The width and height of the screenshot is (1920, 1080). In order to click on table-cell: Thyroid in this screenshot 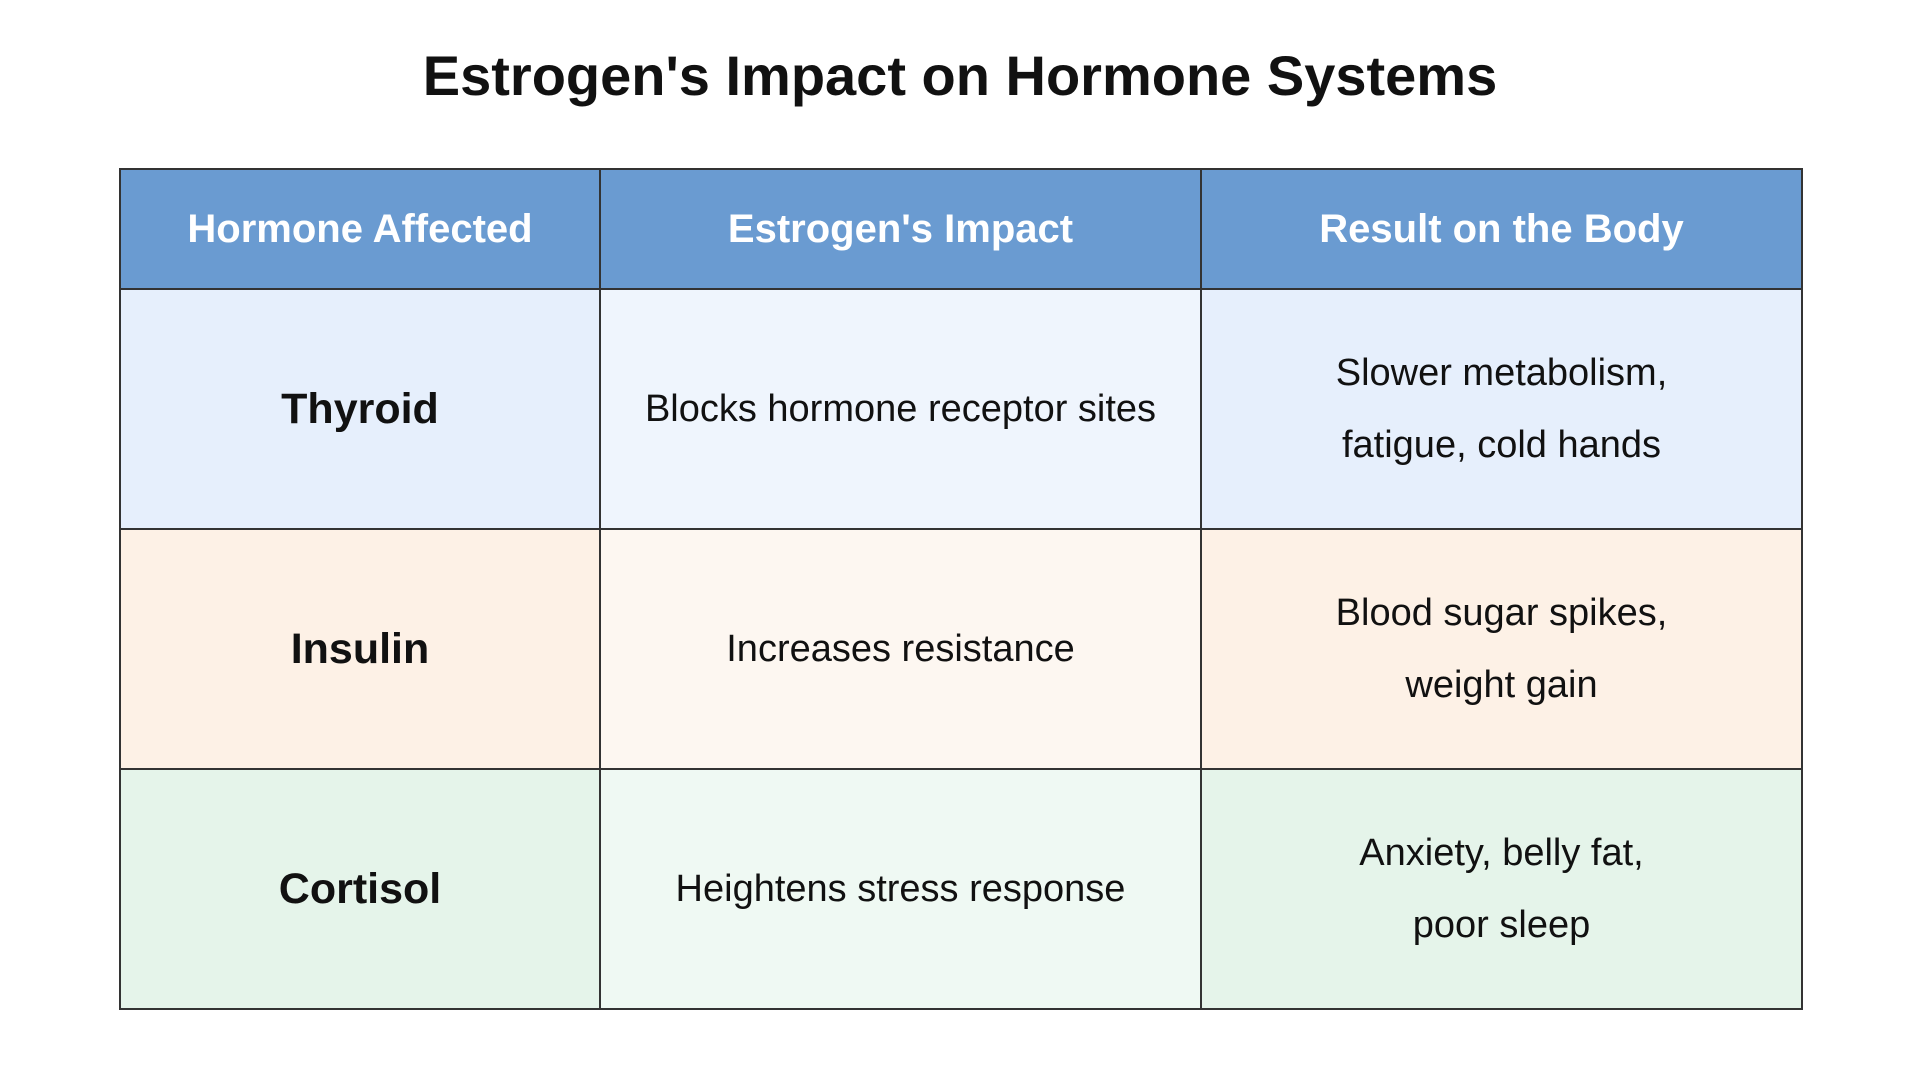, I will do `click(360, 409)`.